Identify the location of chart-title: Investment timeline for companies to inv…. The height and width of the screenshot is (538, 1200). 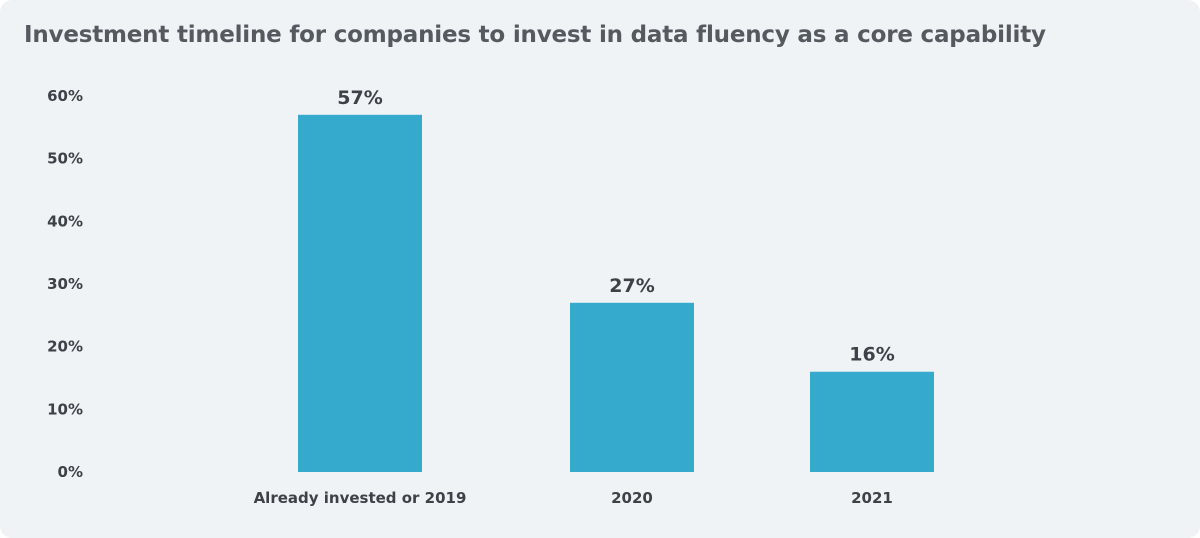
(535, 35).